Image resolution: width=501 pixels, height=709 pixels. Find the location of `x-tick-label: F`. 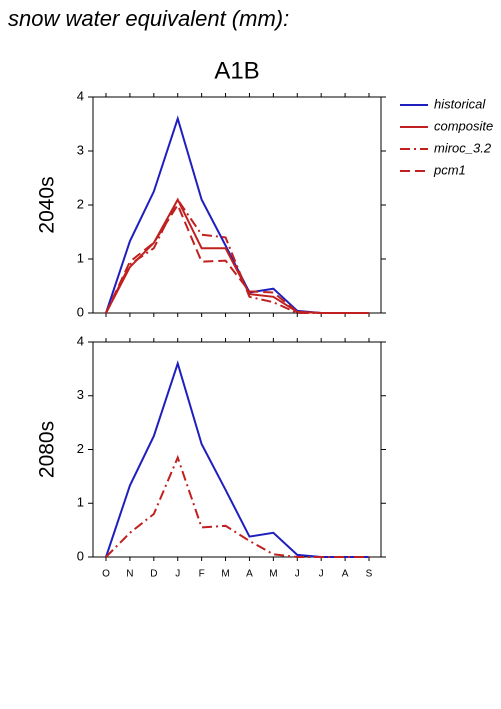

x-tick-label: F is located at coordinates (202, 574).